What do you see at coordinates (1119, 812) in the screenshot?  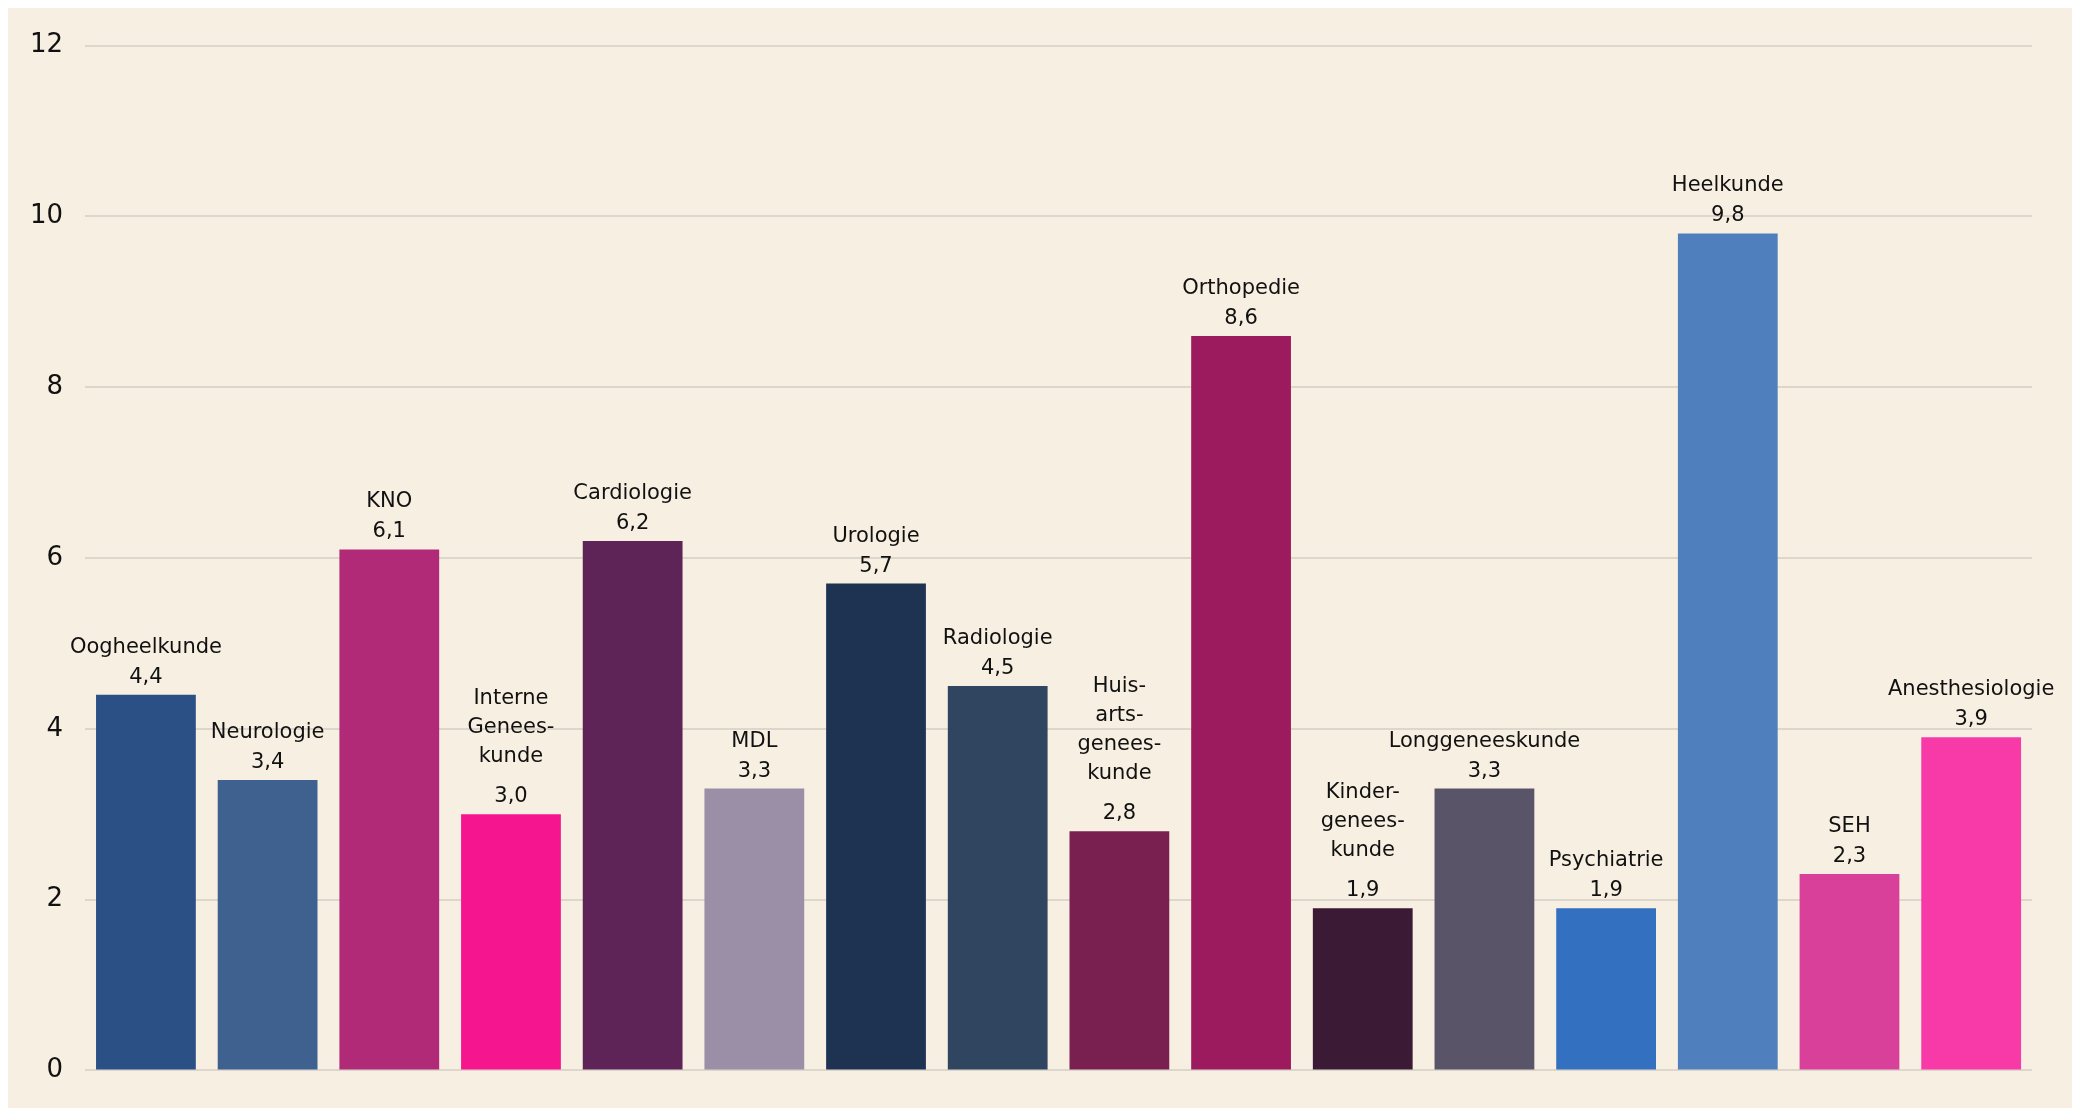 I see `data-label: 2,8` at bounding box center [1119, 812].